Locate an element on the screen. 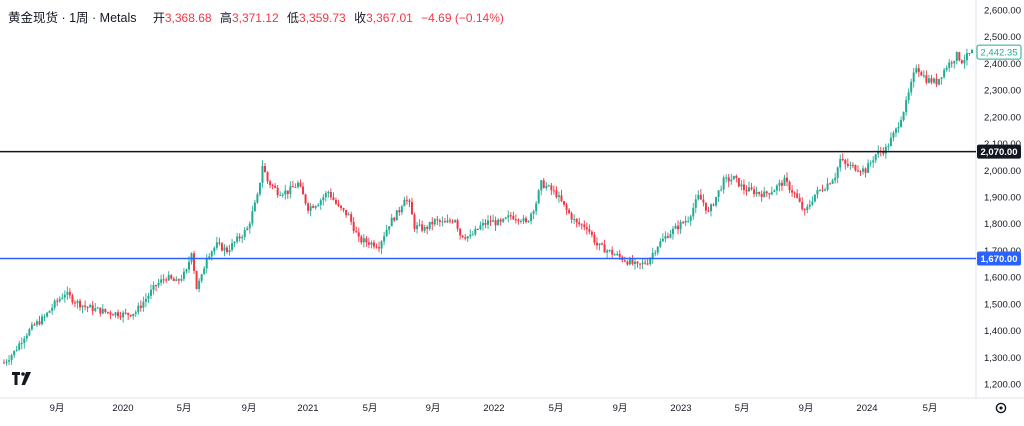  y-axis-tick-label: 2,300.00 is located at coordinates (1002, 91).